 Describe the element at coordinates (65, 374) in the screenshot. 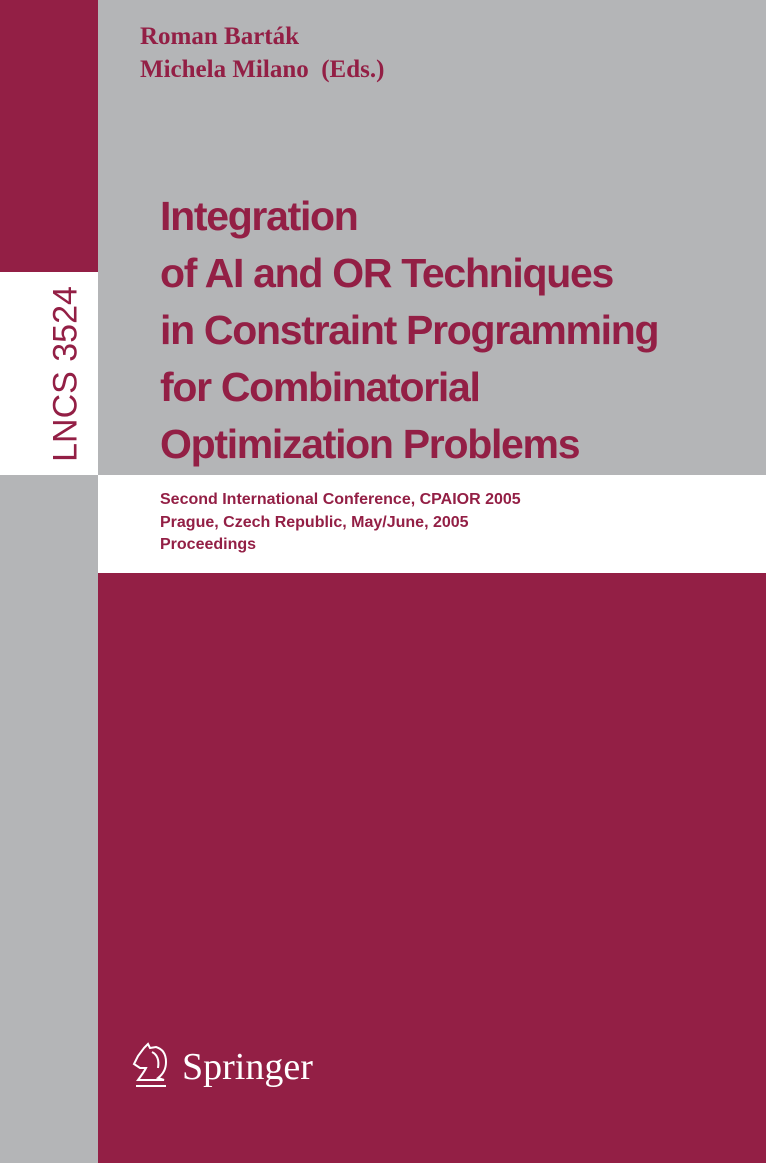

I see `series-label: LNCS 3524` at that location.